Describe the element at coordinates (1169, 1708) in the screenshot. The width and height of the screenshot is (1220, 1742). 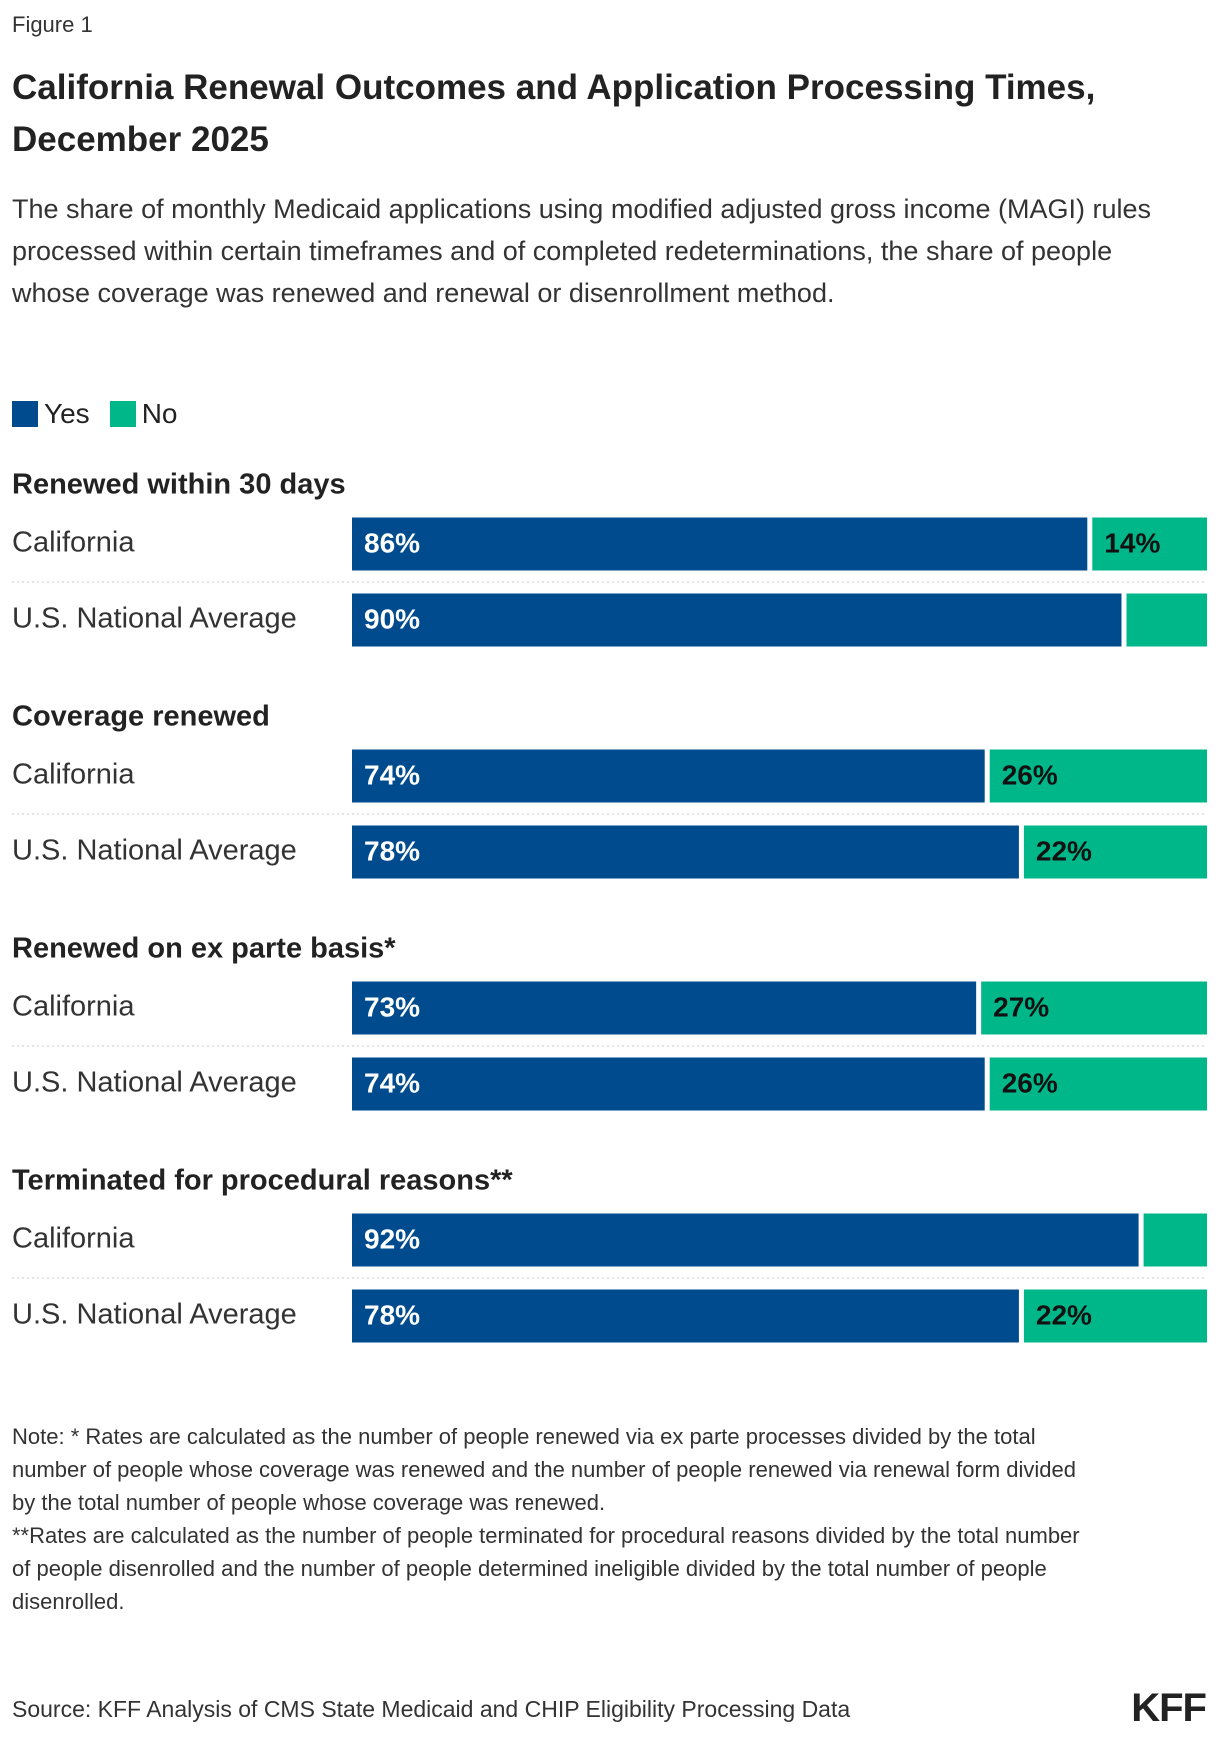
I see `logo: KFF` at that location.